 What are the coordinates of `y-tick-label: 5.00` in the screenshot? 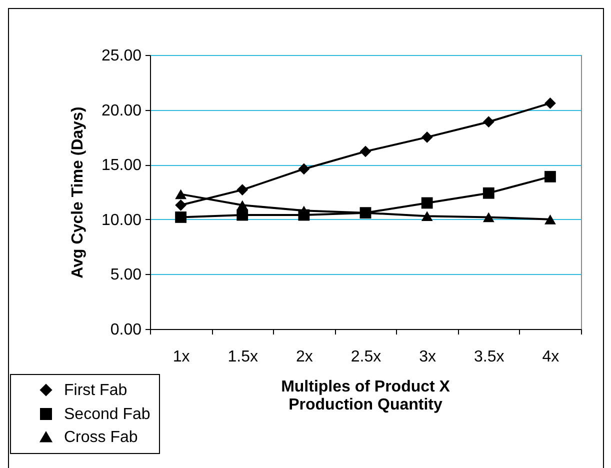 It's located at (126, 275).